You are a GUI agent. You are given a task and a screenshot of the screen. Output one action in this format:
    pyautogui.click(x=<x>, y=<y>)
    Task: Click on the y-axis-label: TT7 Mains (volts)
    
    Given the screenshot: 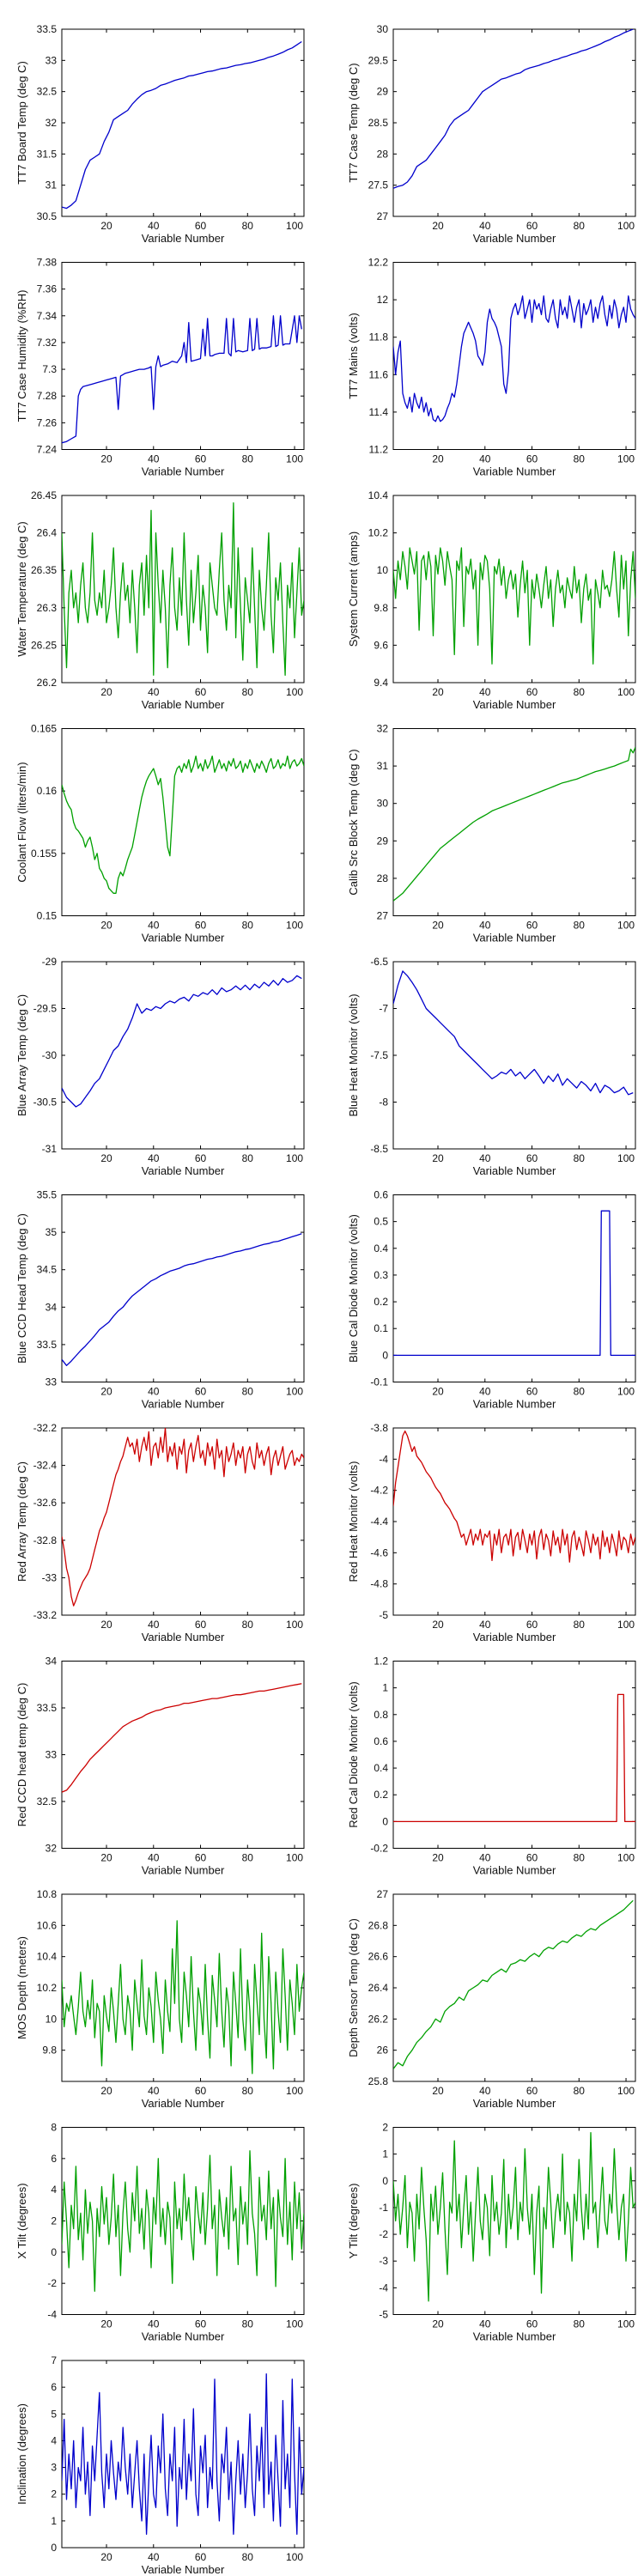 What is the action you would take?
    pyautogui.click(x=354, y=355)
    